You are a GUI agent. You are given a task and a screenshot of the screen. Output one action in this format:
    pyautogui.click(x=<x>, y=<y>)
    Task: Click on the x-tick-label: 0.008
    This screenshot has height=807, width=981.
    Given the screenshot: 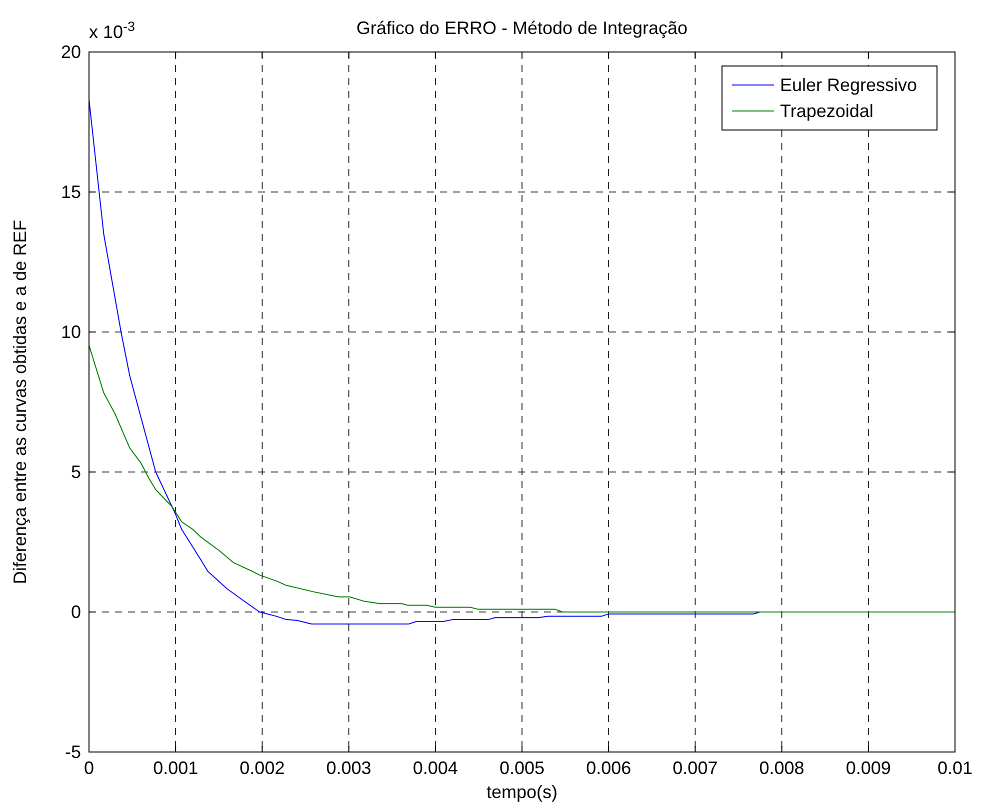 What is the action you would take?
    pyautogui.click(x=781, y=768)
    